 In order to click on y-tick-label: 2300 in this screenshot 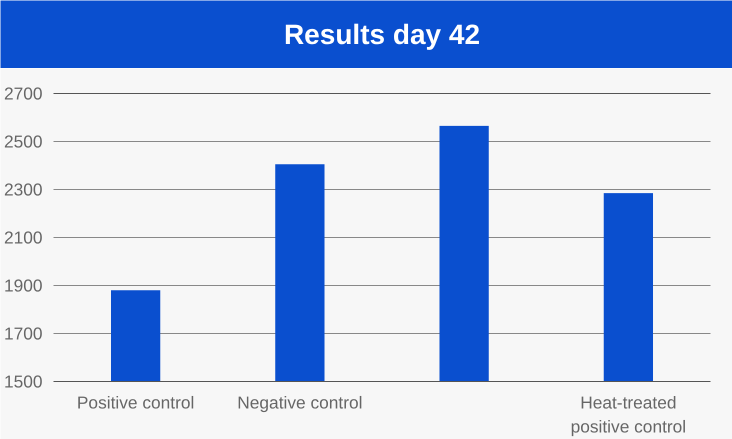, I will do `click(23, 190)`.